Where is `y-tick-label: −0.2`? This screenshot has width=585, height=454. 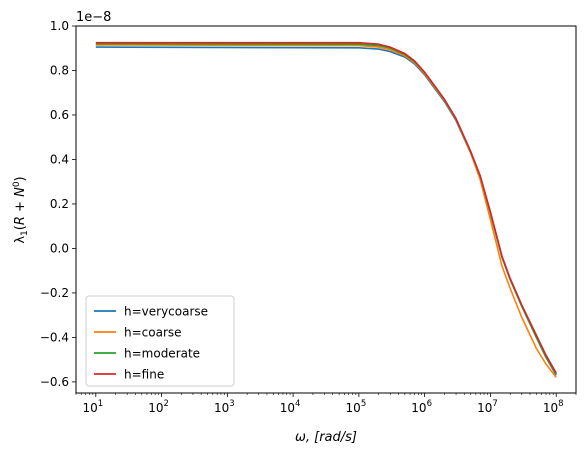 y-tick-label: −0.2 is located at coordinates (54, 293).